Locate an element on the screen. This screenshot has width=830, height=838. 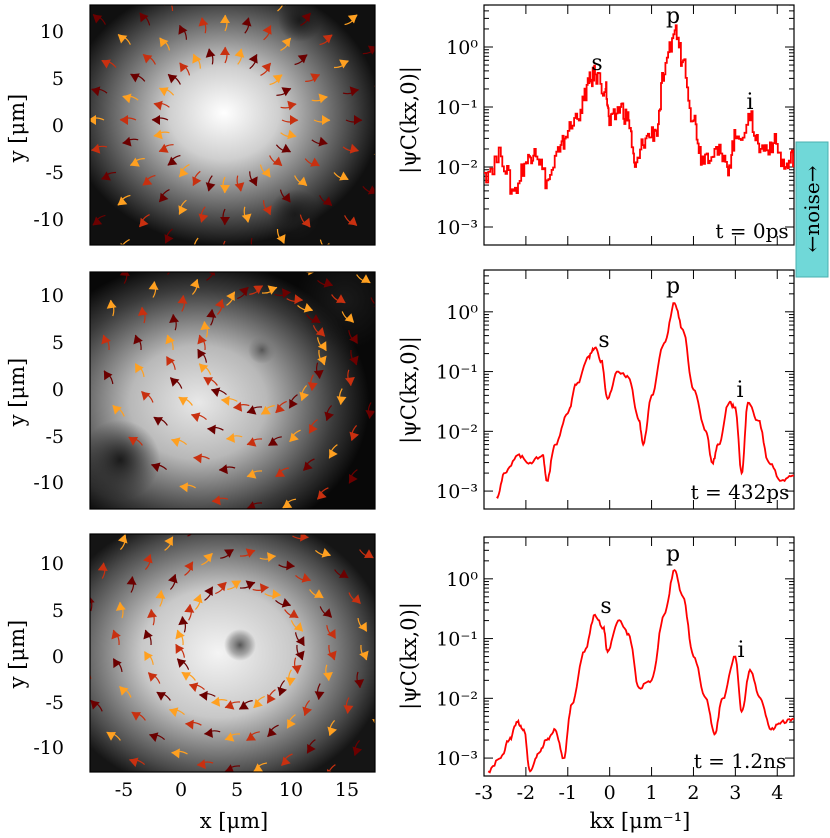
y-axis-label: y [μm] is located at coordinates (17, 129).